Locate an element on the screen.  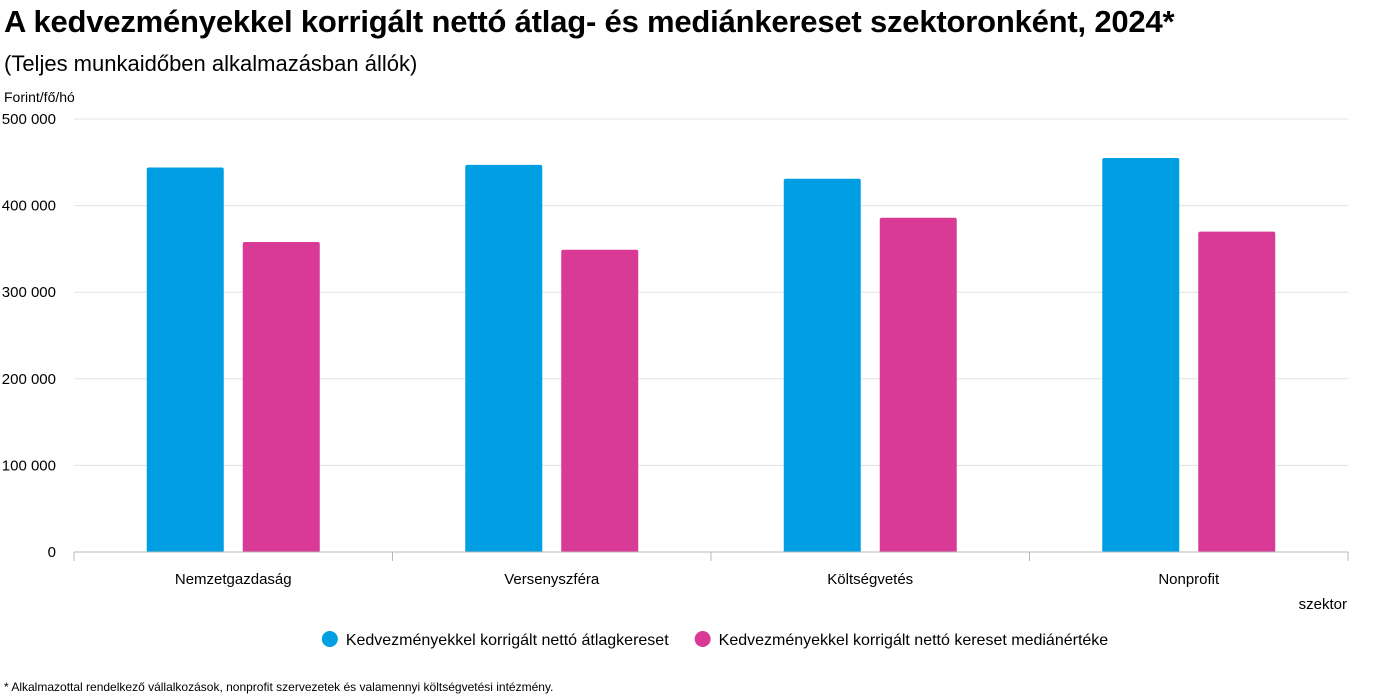
y-tick-label: 500 000 is located at coordinates (29, 119).